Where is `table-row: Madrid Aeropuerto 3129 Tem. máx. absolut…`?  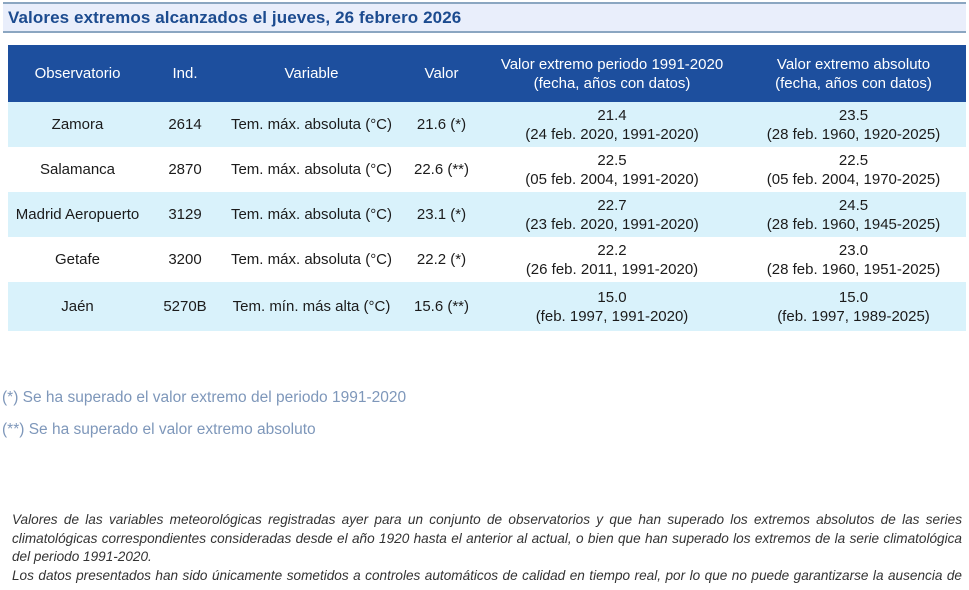
table-row: Madrid Aeropuerto 3129 Tem. máx. absolut… is located at coordinates (487, 214).